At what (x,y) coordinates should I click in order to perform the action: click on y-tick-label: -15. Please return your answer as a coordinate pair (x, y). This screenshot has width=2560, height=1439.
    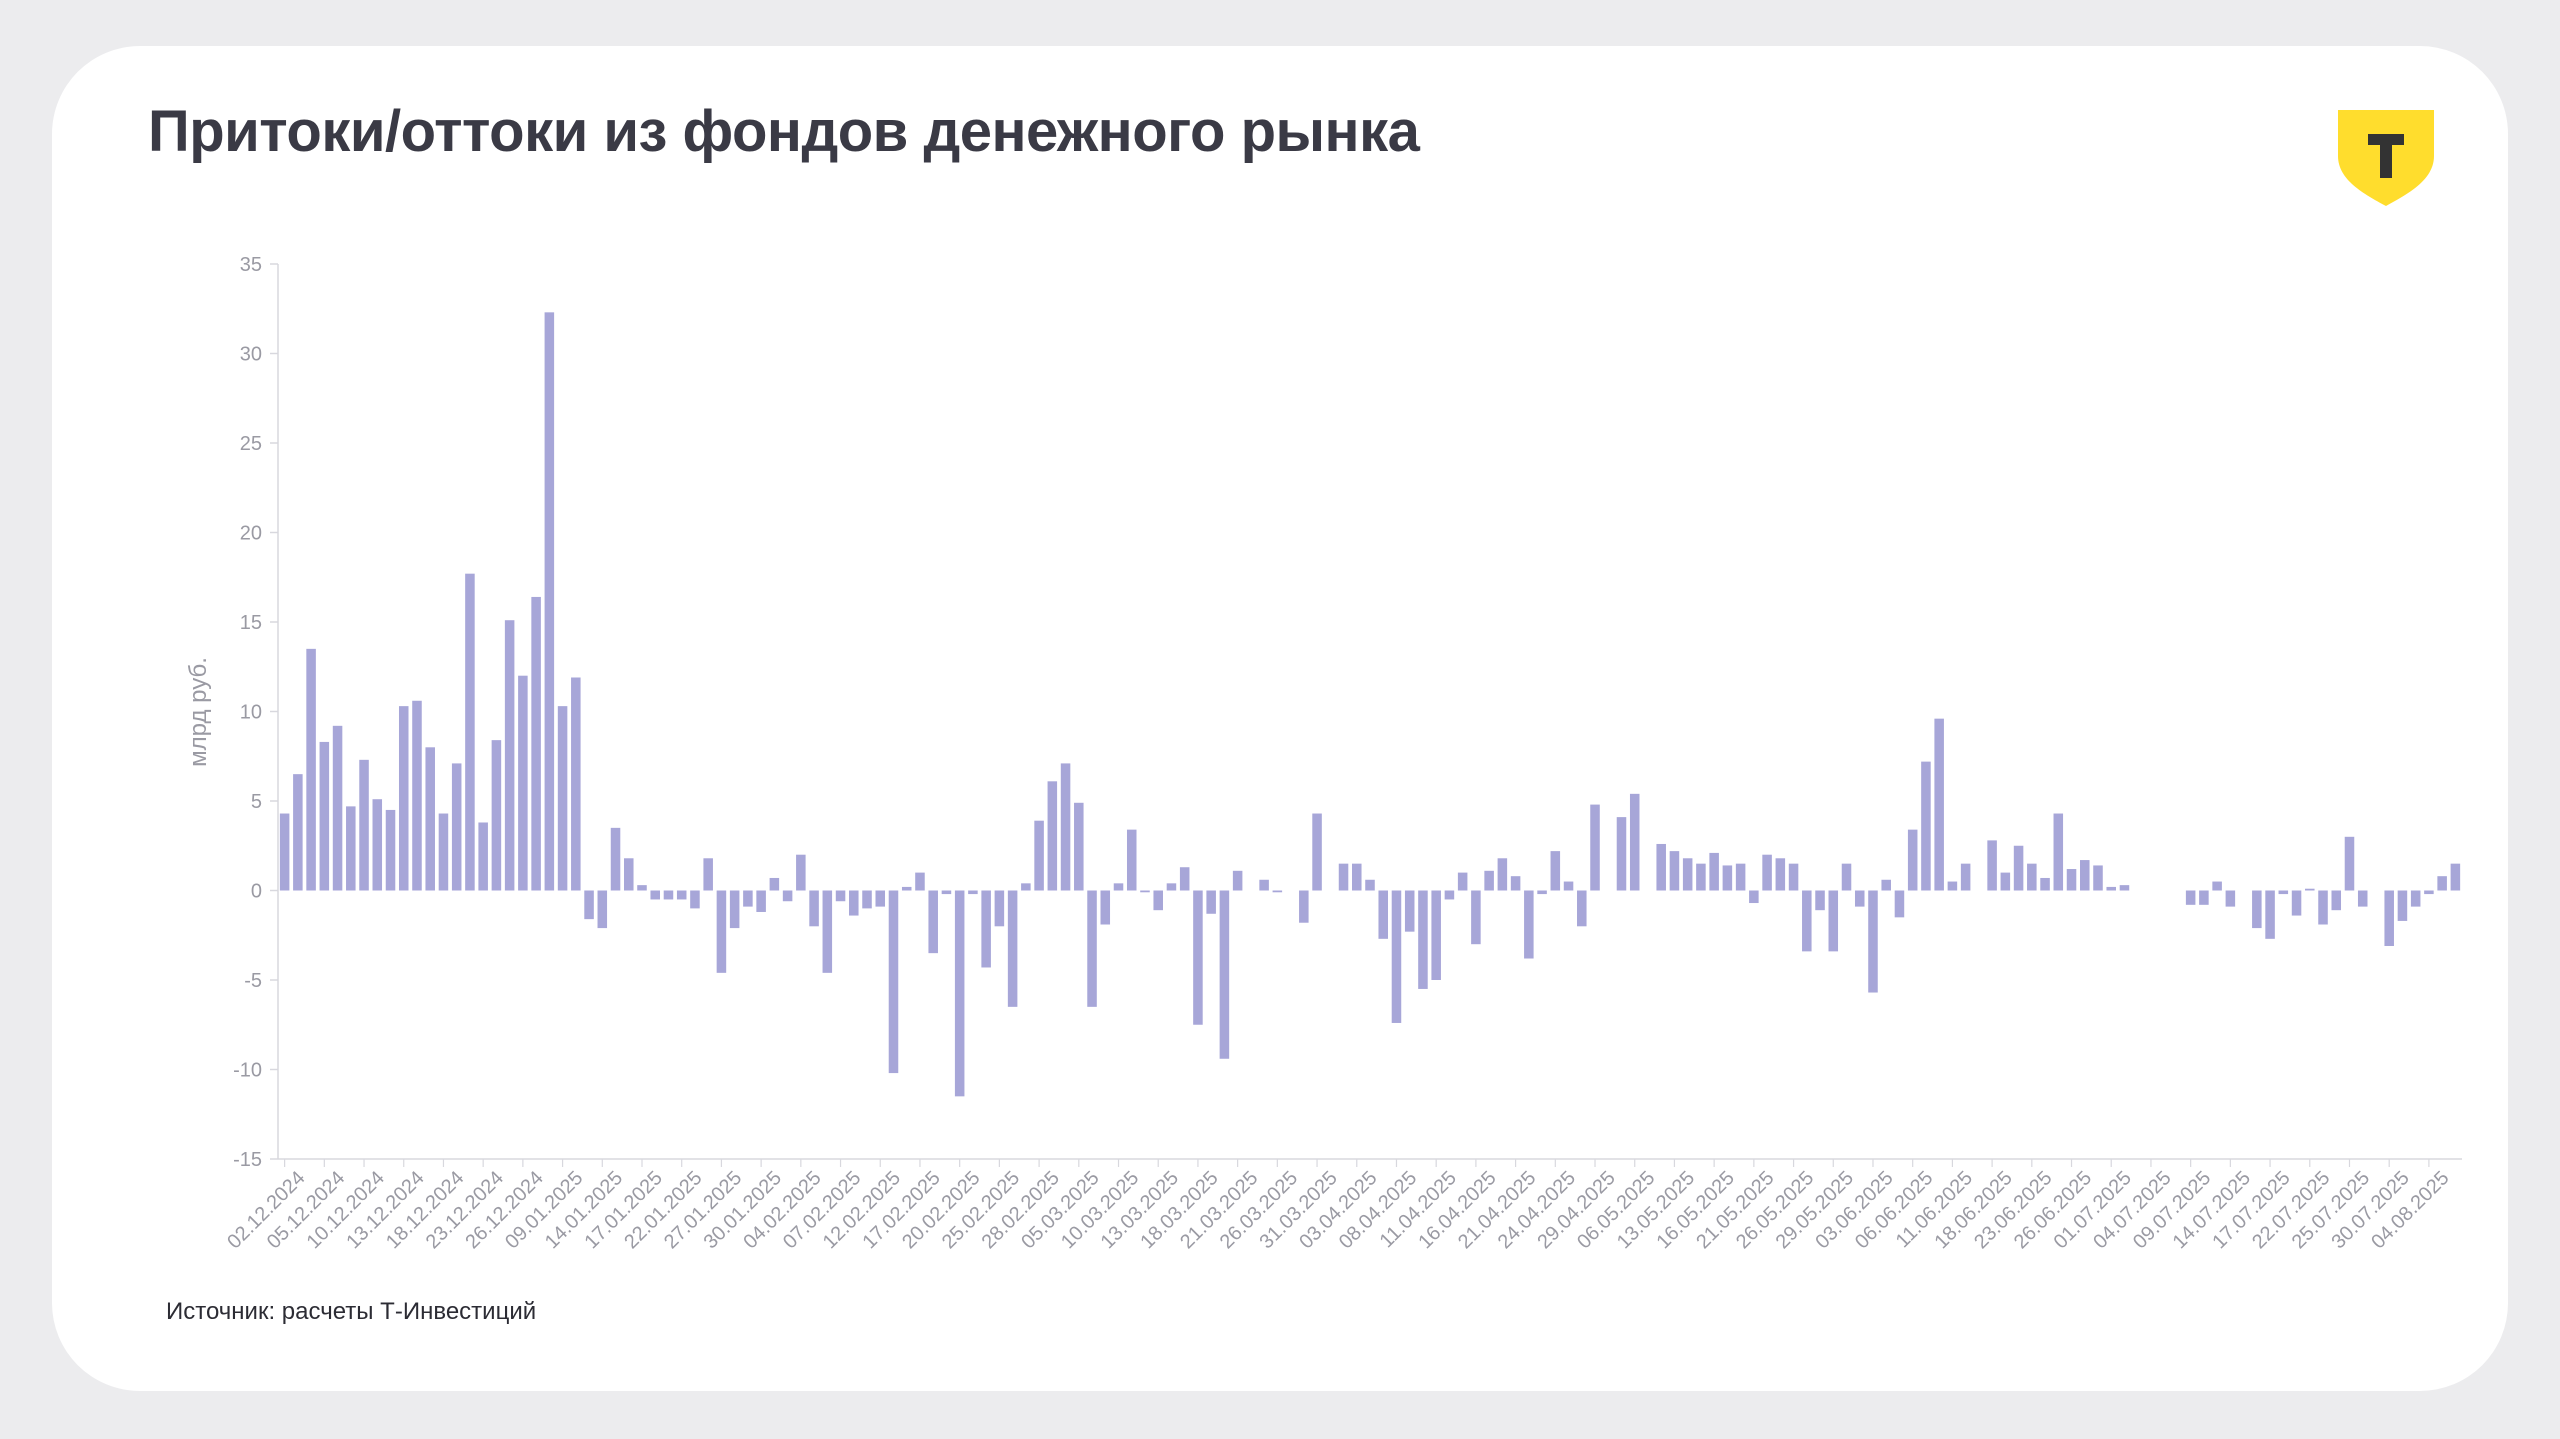
    Looking at the image, I should click on (247, 1160).